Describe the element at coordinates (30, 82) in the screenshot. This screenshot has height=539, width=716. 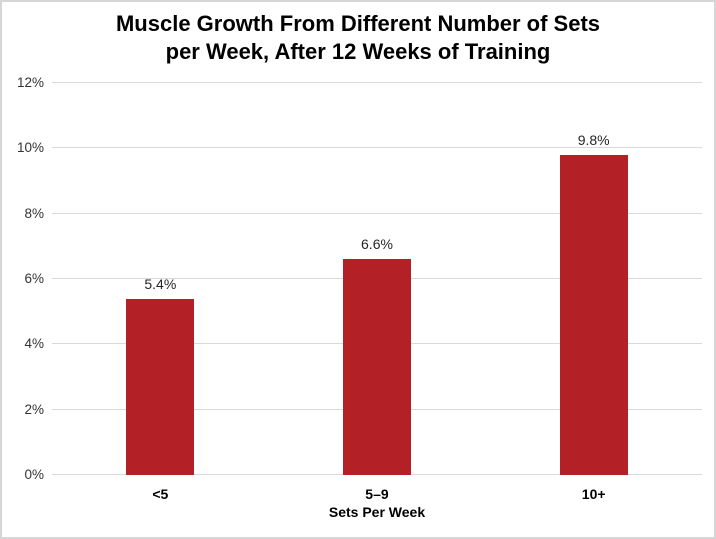
I see `y-tick-label: 12%` at that location.